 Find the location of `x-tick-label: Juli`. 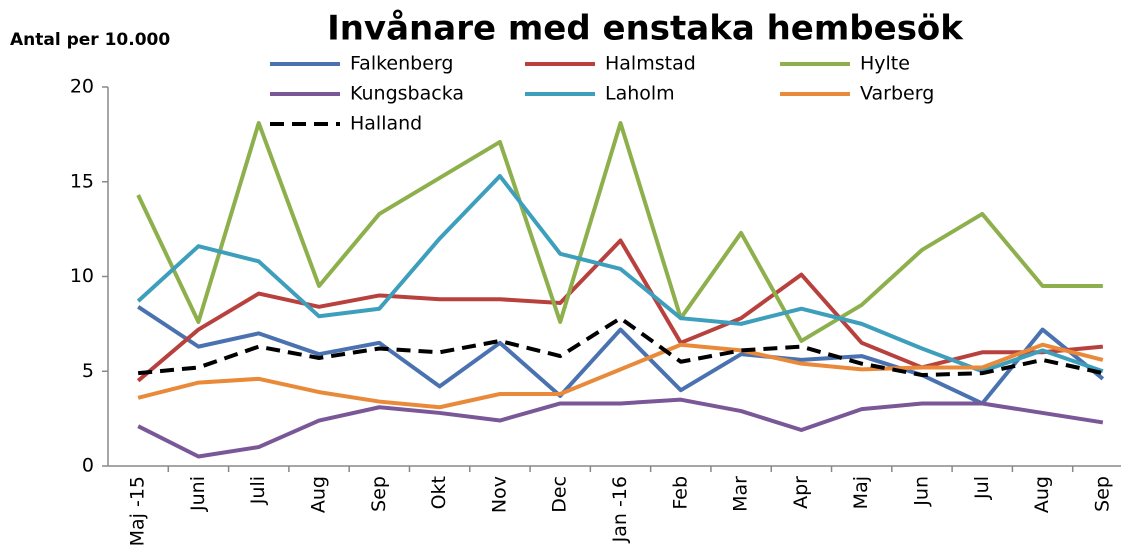

x-tick-label: Juli is located at coordinates (258, 490).